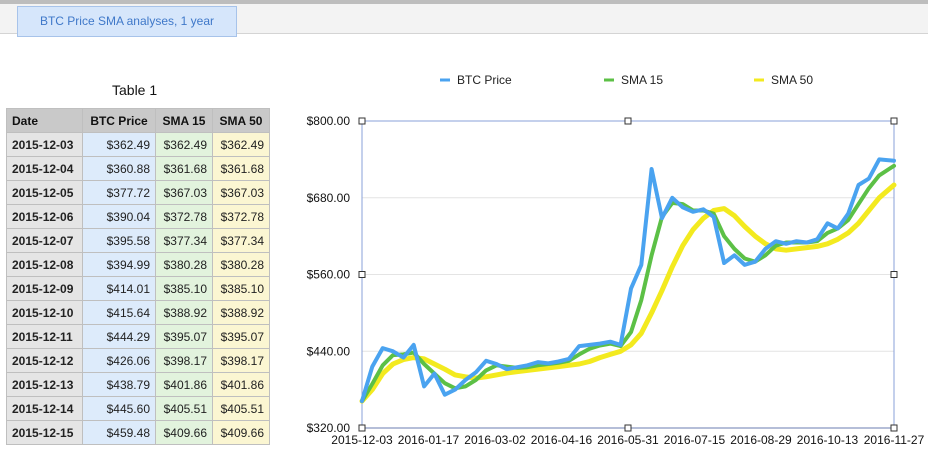 The image size is (928, 458). I want to click on y-tick-label: $320.00, so click(329, 428).